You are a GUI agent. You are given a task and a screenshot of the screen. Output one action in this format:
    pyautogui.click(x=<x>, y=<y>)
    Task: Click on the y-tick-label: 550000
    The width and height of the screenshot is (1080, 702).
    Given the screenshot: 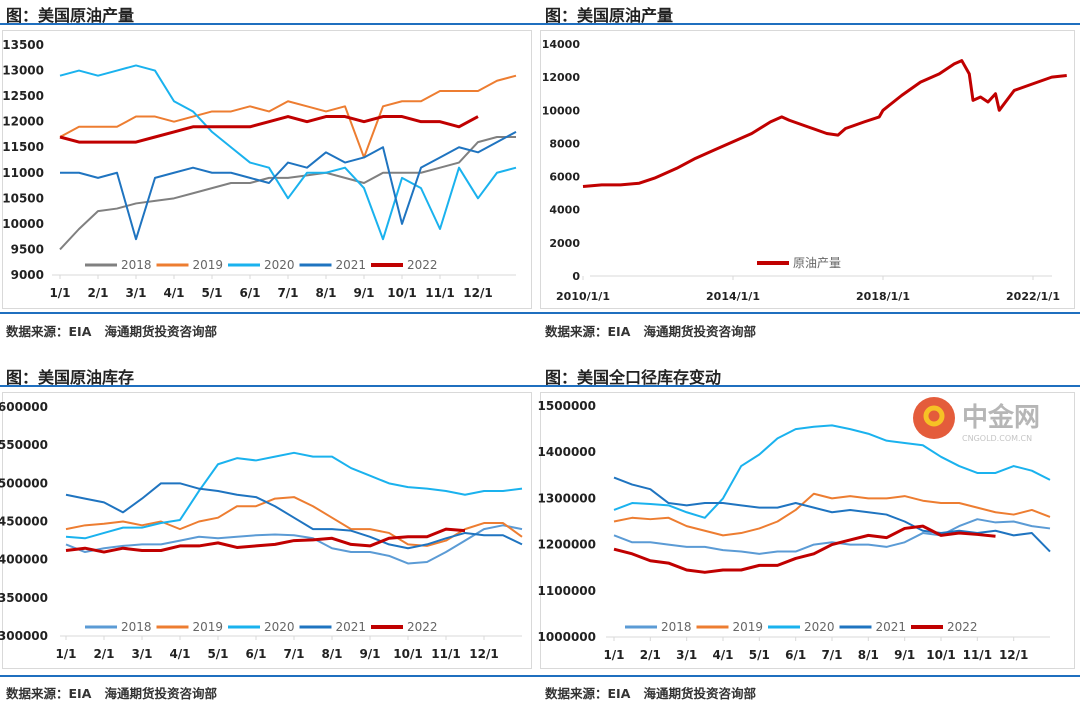 What is the action you would take?
    pyautogui.click(x=24, y=445)
    